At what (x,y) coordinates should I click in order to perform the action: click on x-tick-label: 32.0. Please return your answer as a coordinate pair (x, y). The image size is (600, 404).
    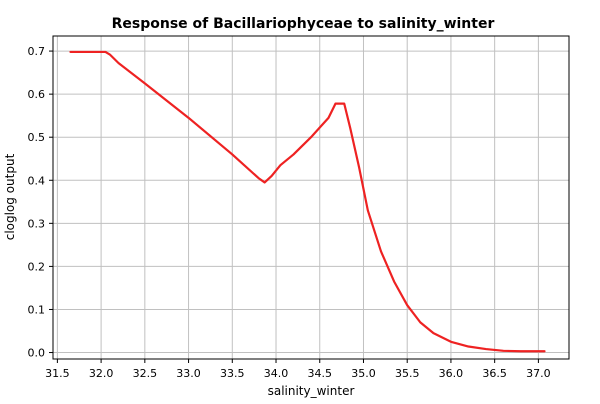
    Looking at the image, I should click on (101, 373).